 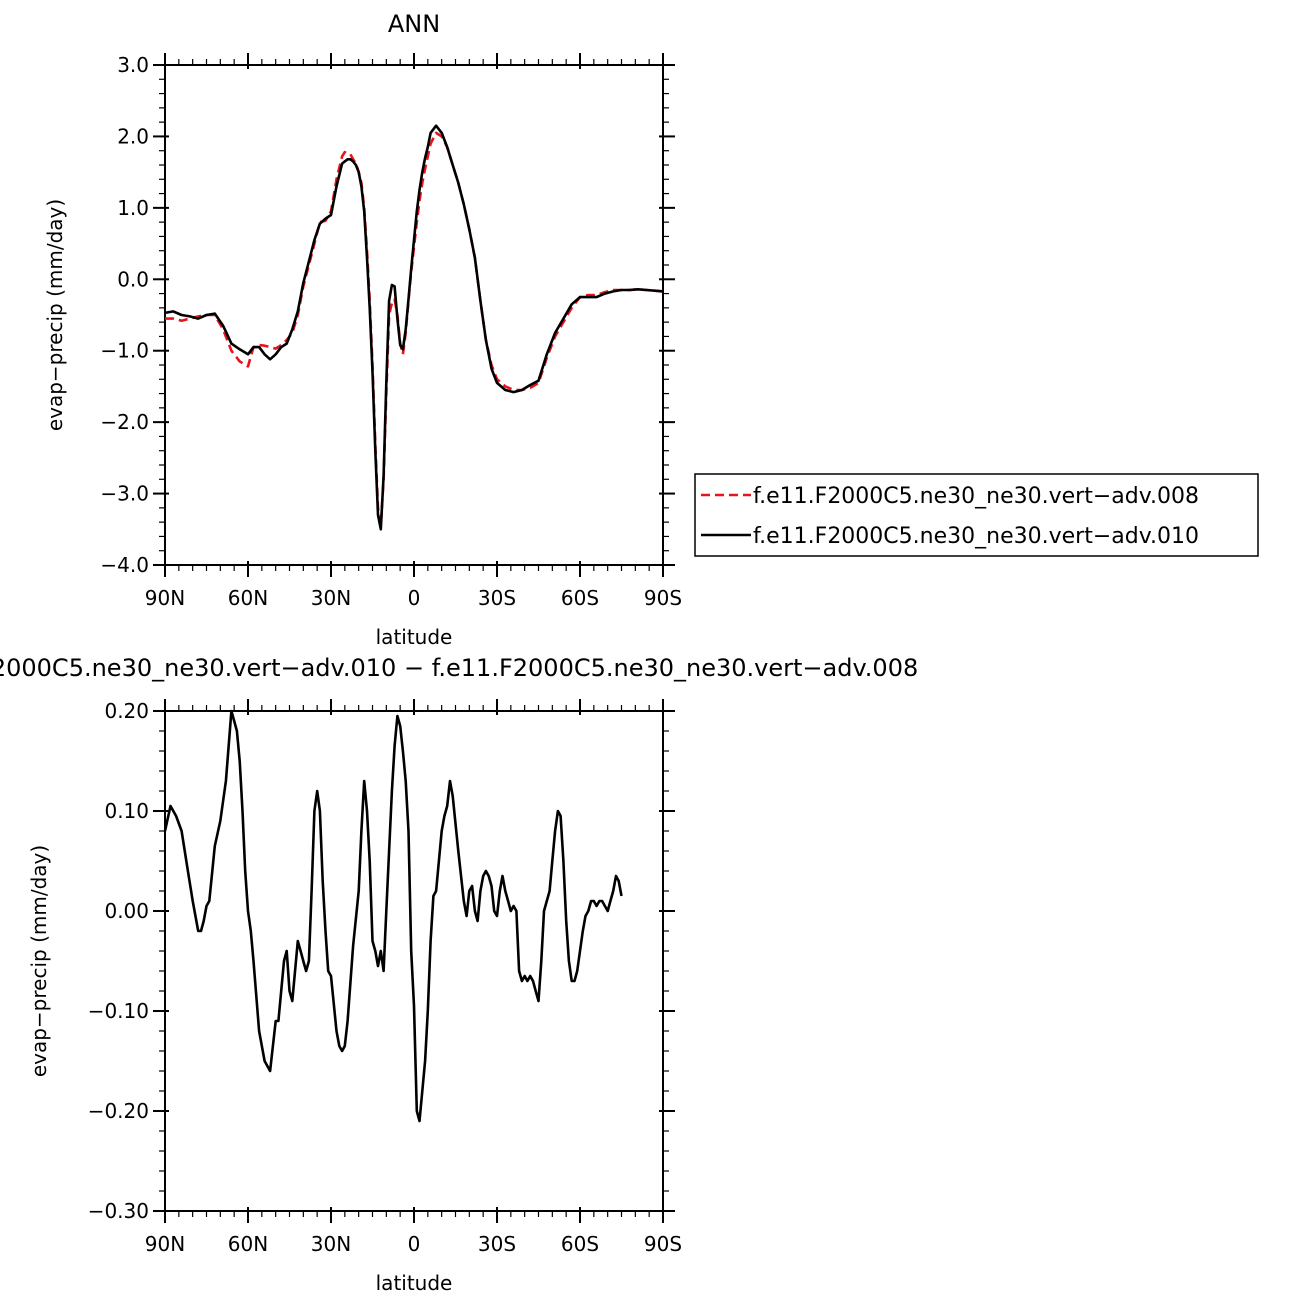 What do you see at coordinates (414, 24) in the screenshot?
I see `chart-title: ANN` at bounding box center [414, 24].